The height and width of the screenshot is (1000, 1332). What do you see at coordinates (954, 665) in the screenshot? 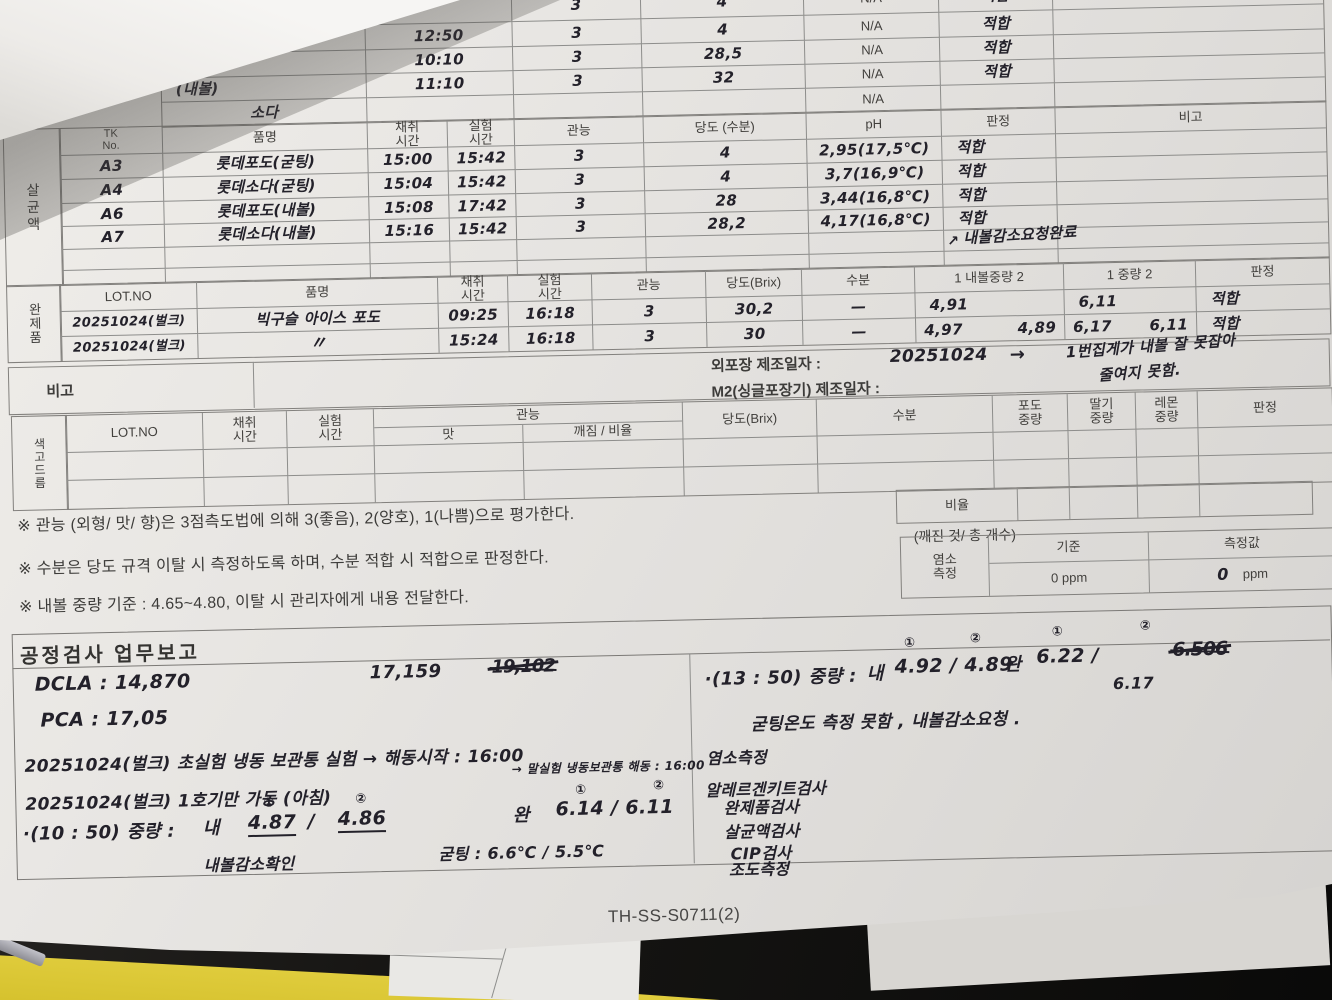
I see `hw-ball-weights-pm: 4.92 / 4.89` at bounding box center [954, 665].